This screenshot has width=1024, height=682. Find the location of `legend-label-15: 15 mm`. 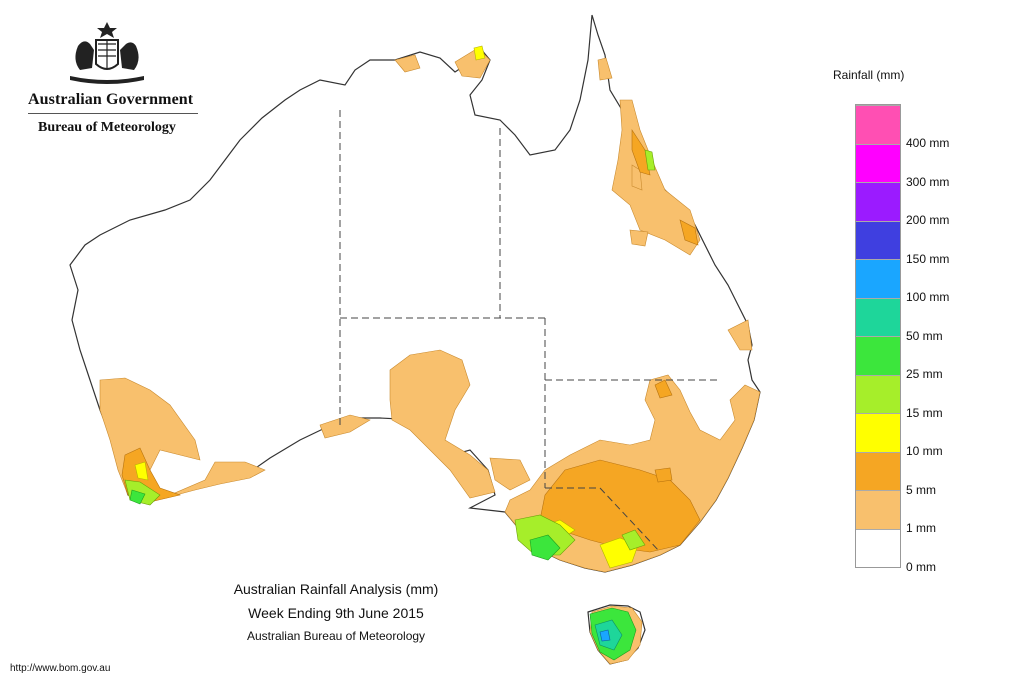

legend-label-15: 15 mm is located at coordinates (924, 413).